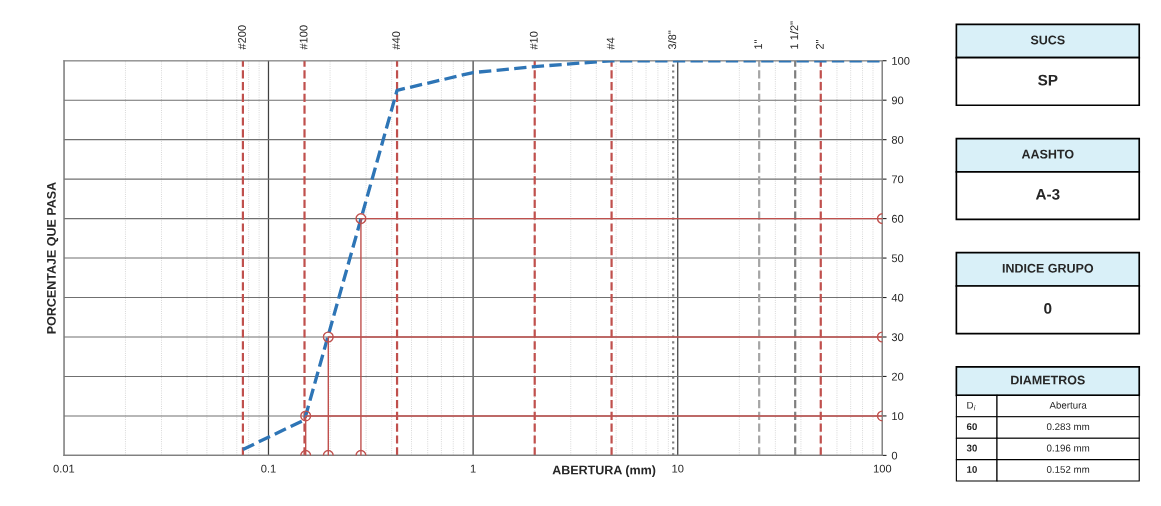 The image size is (1161, 506). Describe the element at coordinates (268, 468) in the screenshot. I see `x-tick-label: 0.1` at that location.